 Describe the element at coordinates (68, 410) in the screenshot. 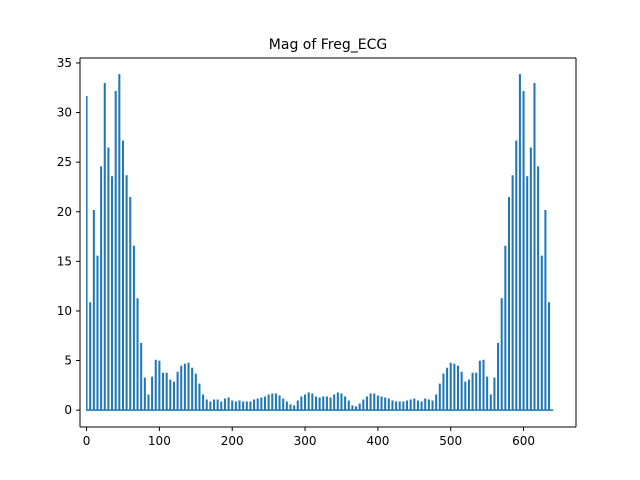

I see `y-tick-label: 0` at that location.